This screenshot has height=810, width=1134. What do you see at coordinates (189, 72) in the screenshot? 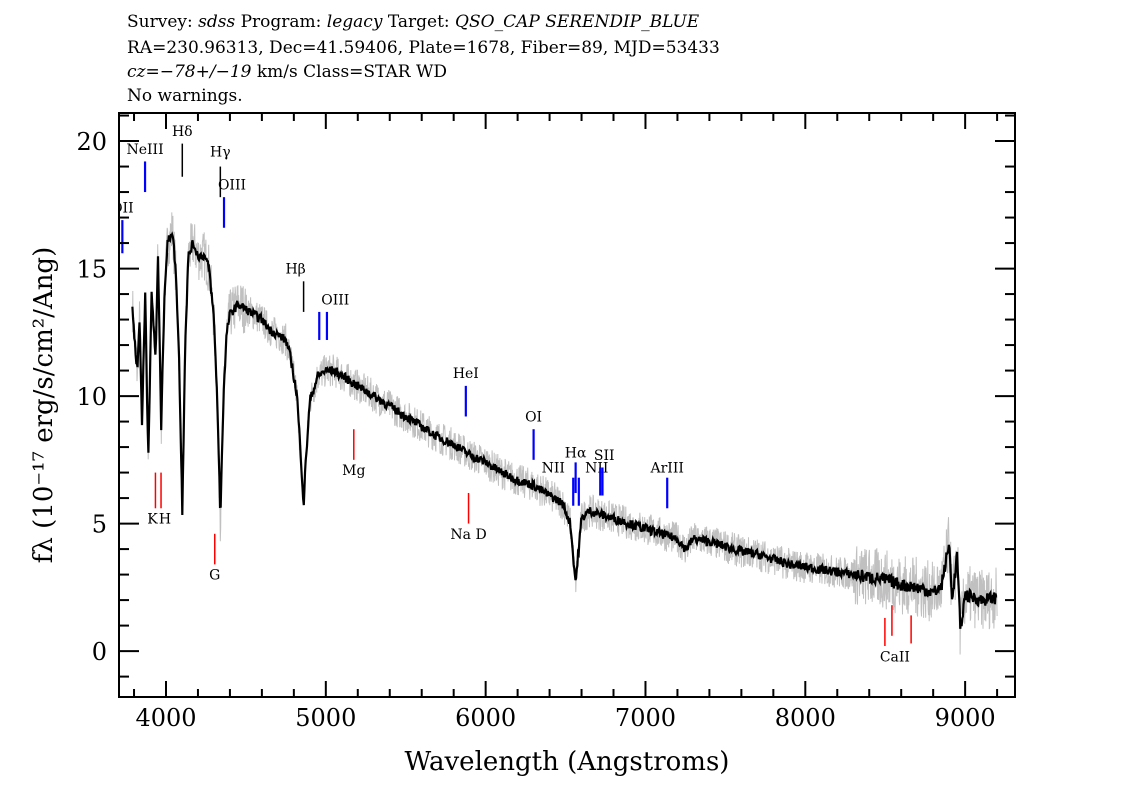
I see `redshift-value: cz=−78+/−19` at bounding box center [189, 72].